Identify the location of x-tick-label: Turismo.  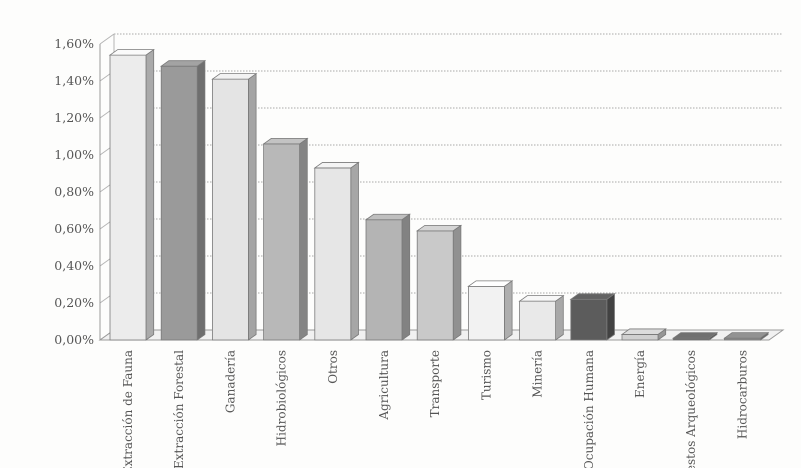
(486, 375).